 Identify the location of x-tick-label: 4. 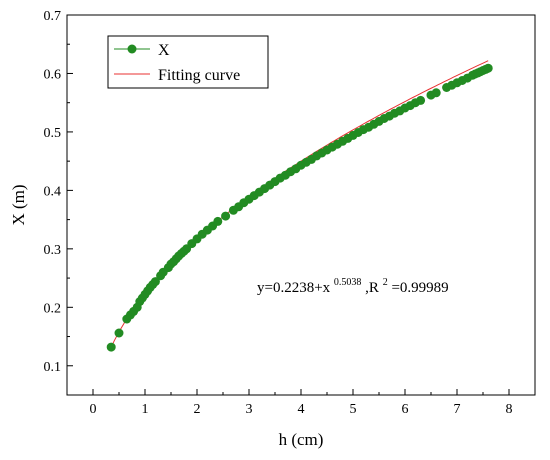
(301, 409).